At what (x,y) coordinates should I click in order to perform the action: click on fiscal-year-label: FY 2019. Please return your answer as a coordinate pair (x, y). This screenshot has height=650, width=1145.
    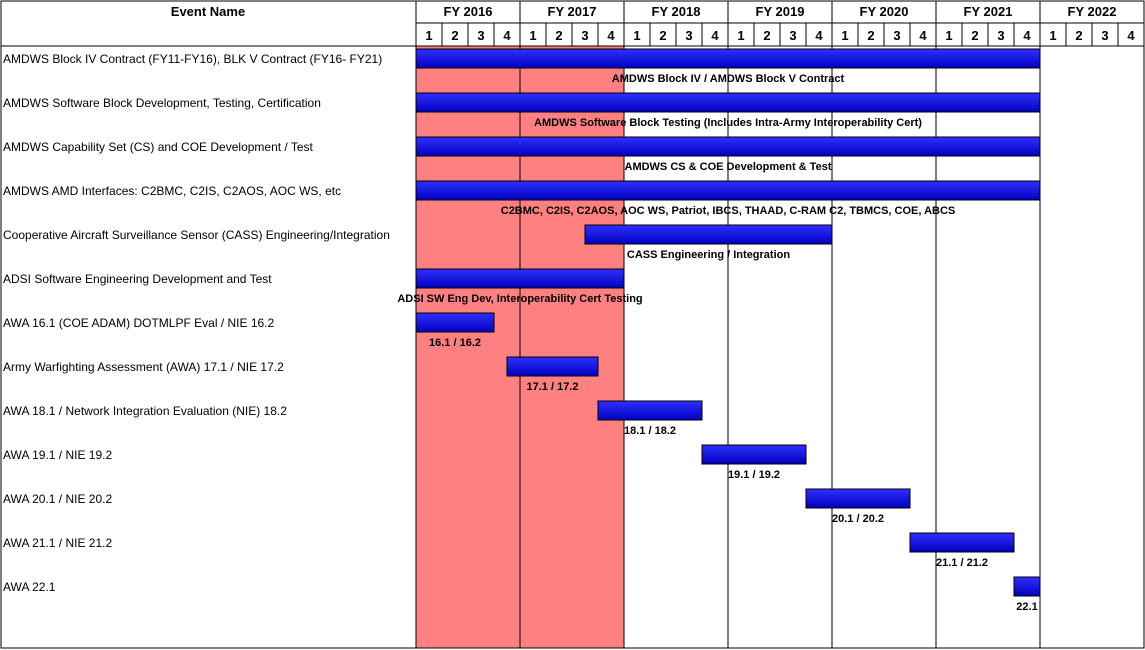
    Looking at the image, I should click on (780, 11).